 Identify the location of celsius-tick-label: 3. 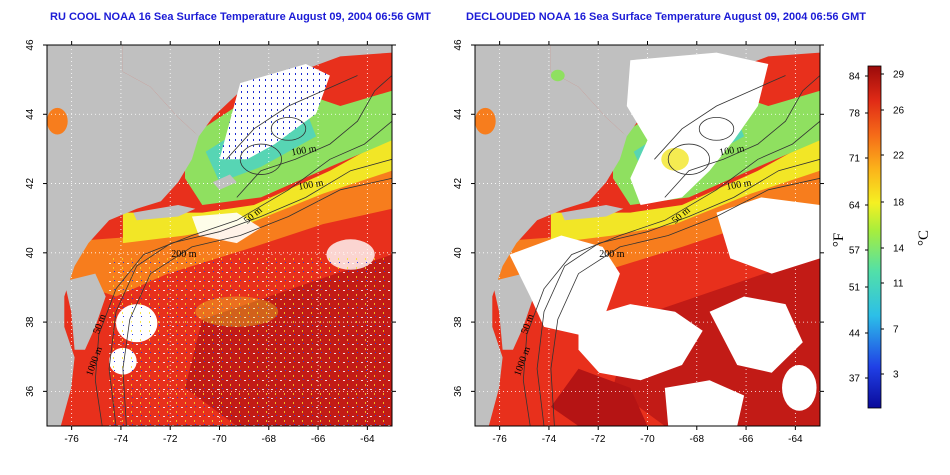
(896, 375).